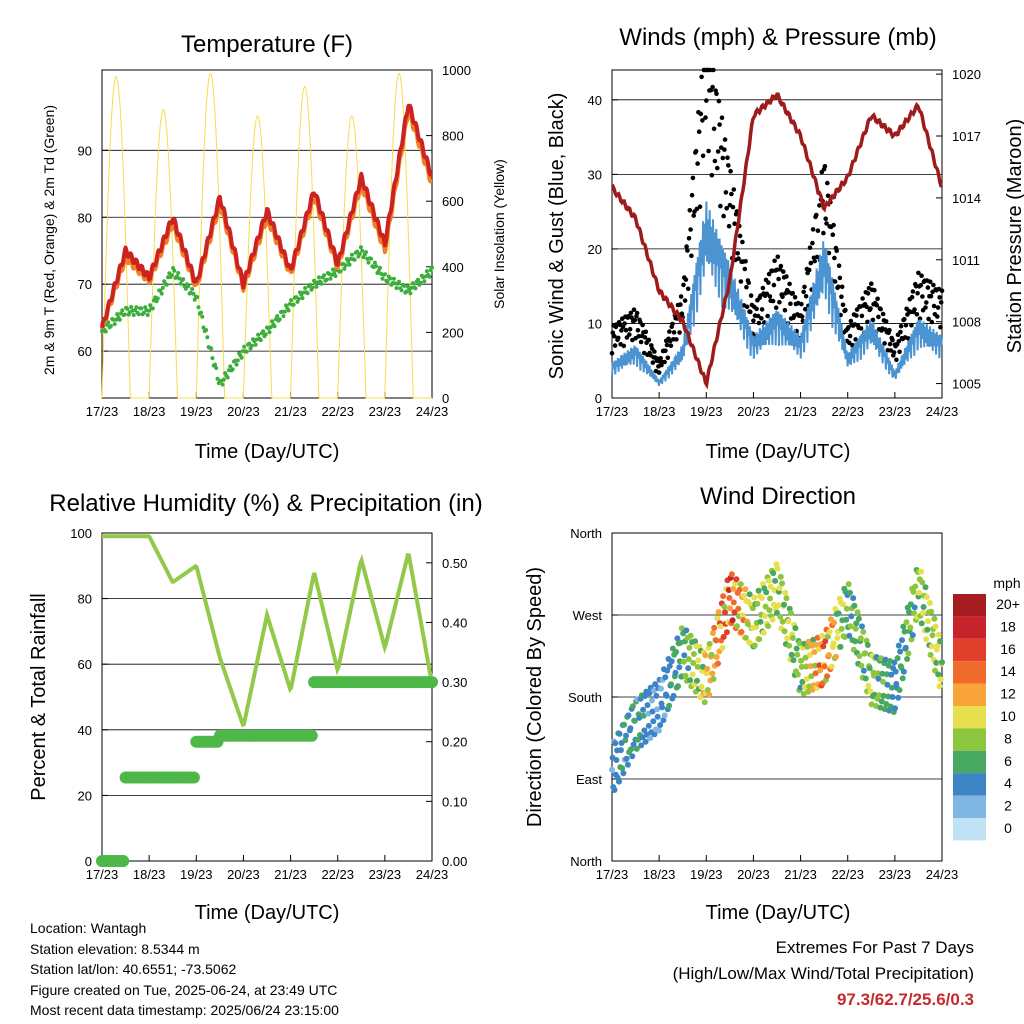 This screenshot has width=1024, height=1024. What do you see at coordinates (1008, 626) in the screenshot?
I see `legend-label: 18` at bounding box center [1008, 626].